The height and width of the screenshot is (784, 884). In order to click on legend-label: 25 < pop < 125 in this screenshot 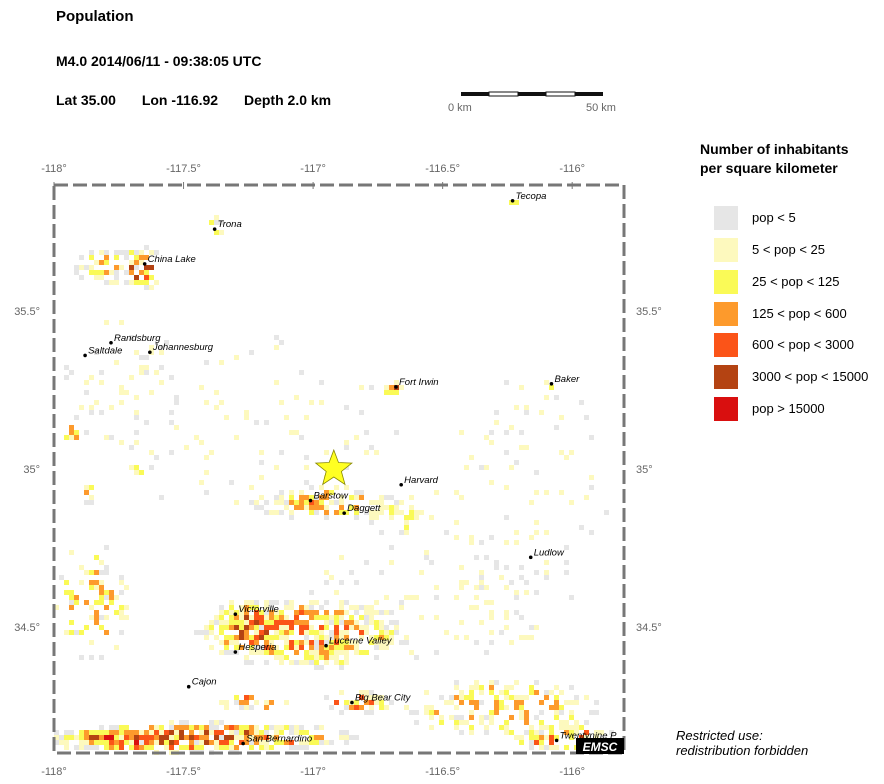, I will do `click(796, 281)`.